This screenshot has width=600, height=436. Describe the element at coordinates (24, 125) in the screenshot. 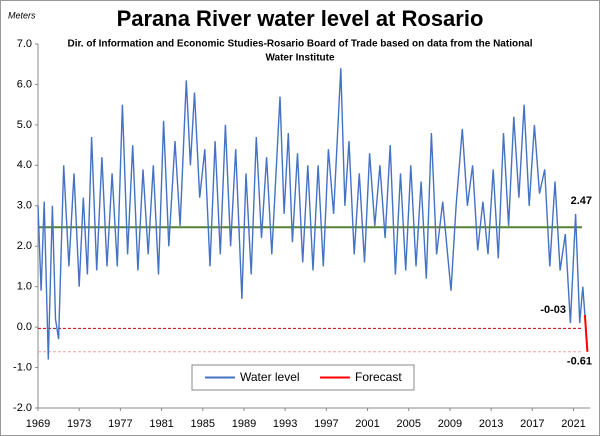

I see `y-tick-label: 5.0` at that location.